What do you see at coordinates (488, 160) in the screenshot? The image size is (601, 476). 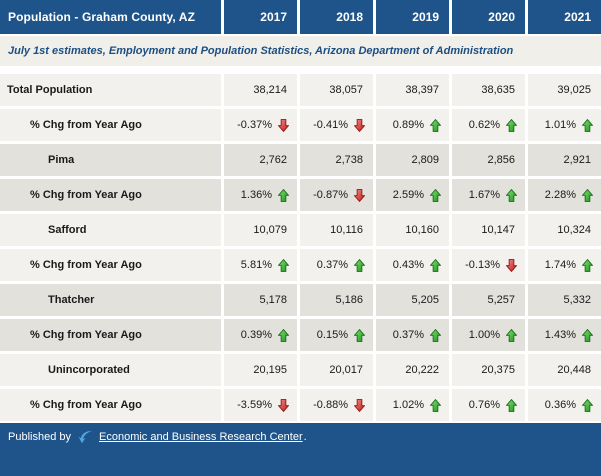 I see `population-value-cell: 2,856` at bounding box center [488, 160].